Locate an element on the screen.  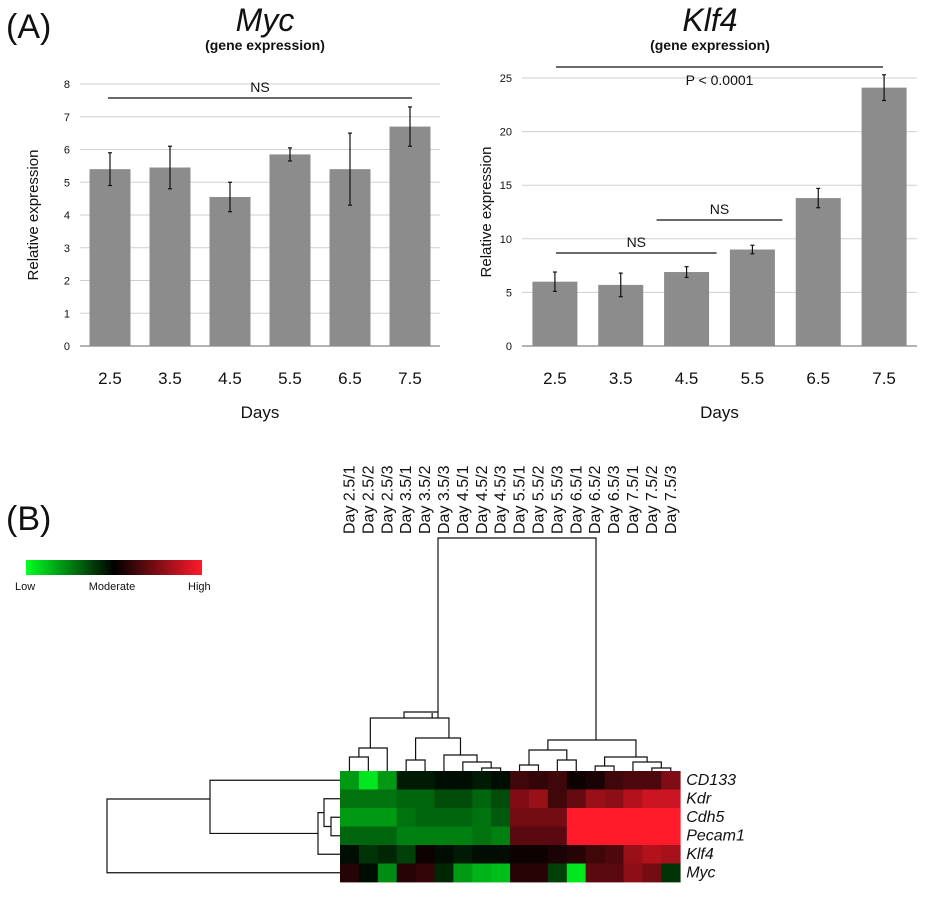
legend-low-label: Low is located at coordinates (25, 587).